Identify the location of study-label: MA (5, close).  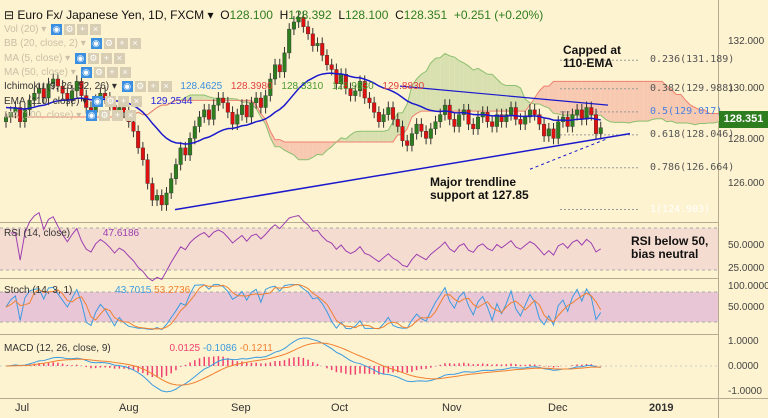
(33, 58).